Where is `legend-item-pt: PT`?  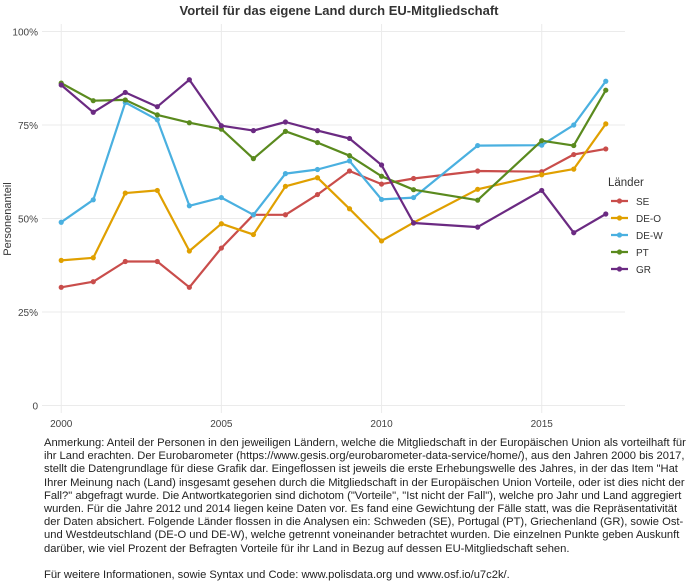 legend-item-pt: PT is located at coordinates (630, 253).